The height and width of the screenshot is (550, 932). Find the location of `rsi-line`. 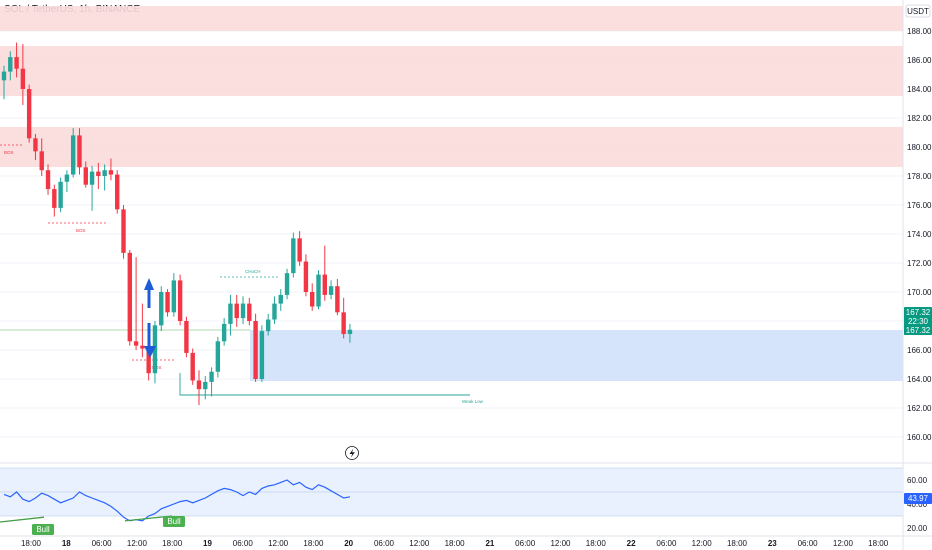

rsi-line is located at coordinates (177, 500).